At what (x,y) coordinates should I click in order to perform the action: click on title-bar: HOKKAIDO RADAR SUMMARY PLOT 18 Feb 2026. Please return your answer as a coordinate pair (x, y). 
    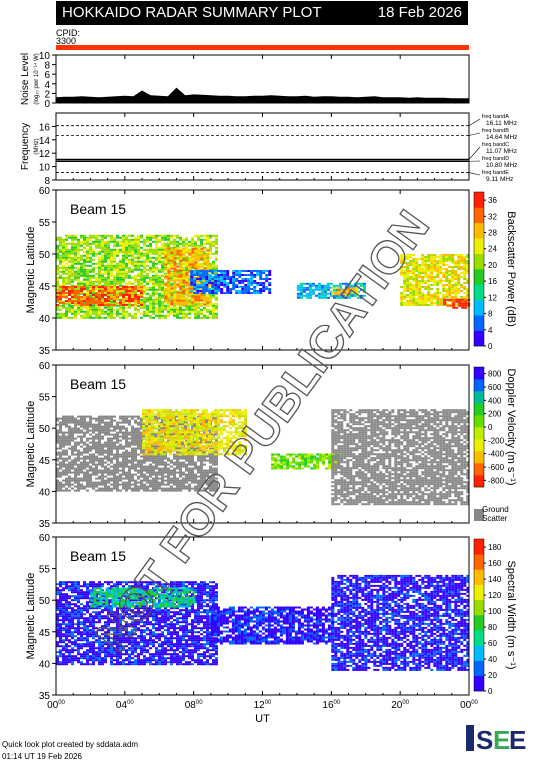
    Looking at the image, I should click on (262, 13).